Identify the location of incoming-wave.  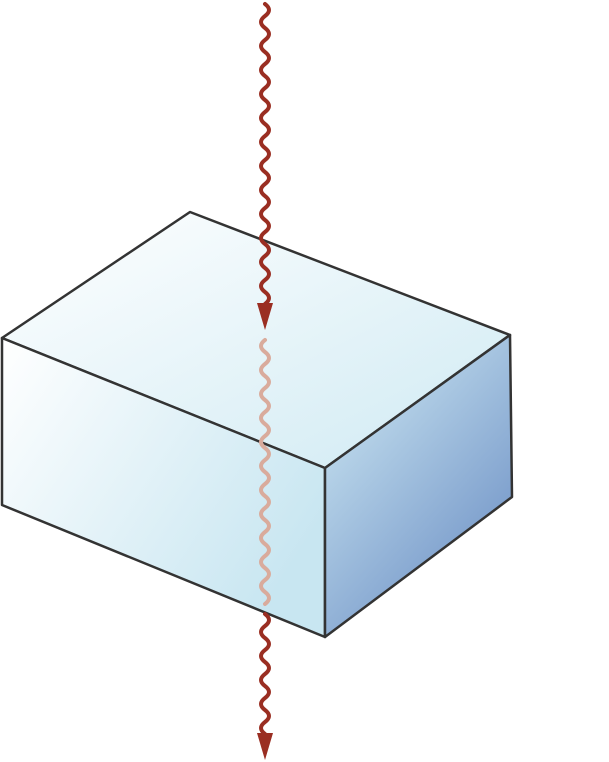
(265, 166).